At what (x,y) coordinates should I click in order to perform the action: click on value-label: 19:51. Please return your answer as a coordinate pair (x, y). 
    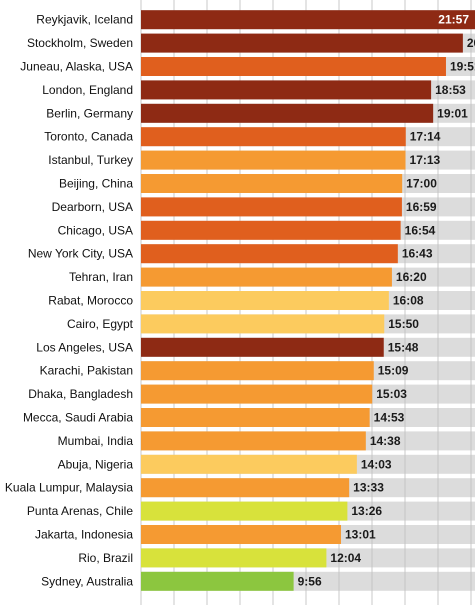
    Looking at the image, I should click on (462, 67).